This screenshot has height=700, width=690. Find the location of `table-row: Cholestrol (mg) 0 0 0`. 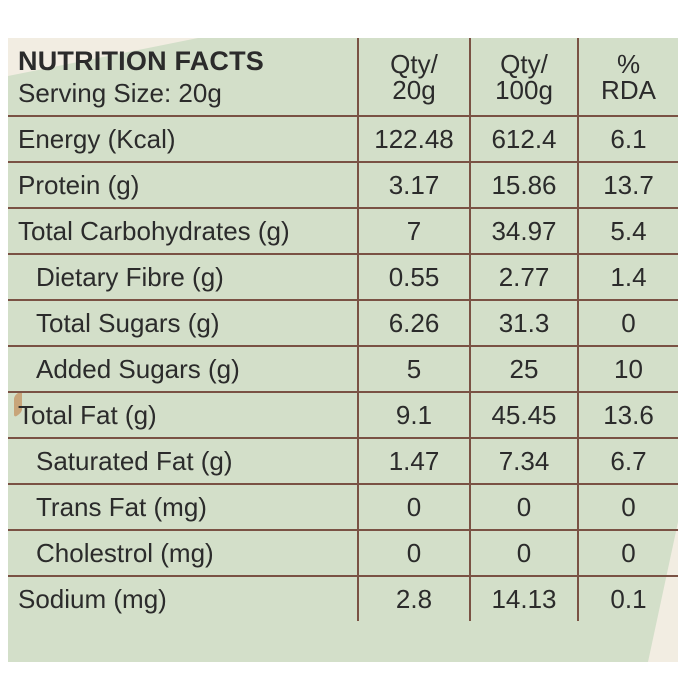

table-row: Cholestrol (mg) 0 0 0 is located at coordinates (343, 553).